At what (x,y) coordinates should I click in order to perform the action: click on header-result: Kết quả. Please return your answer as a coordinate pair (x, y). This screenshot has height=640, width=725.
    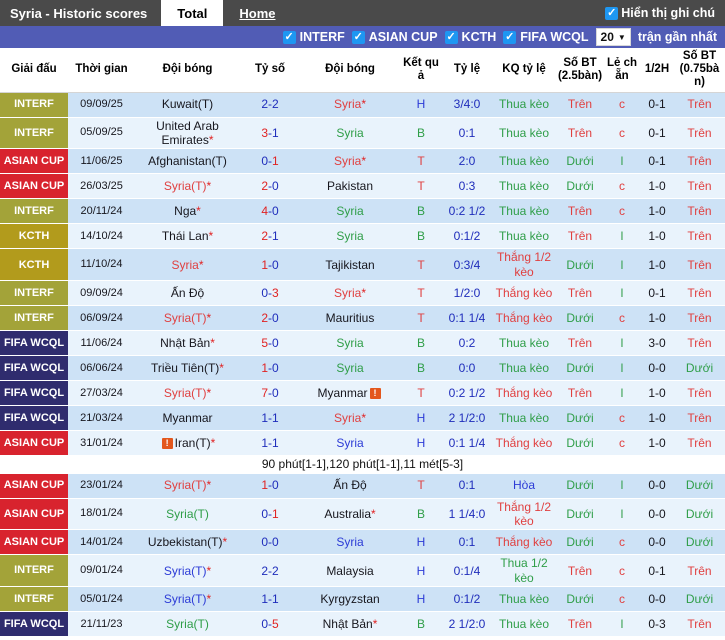
    Looking at the image, I should click on (421, 70).